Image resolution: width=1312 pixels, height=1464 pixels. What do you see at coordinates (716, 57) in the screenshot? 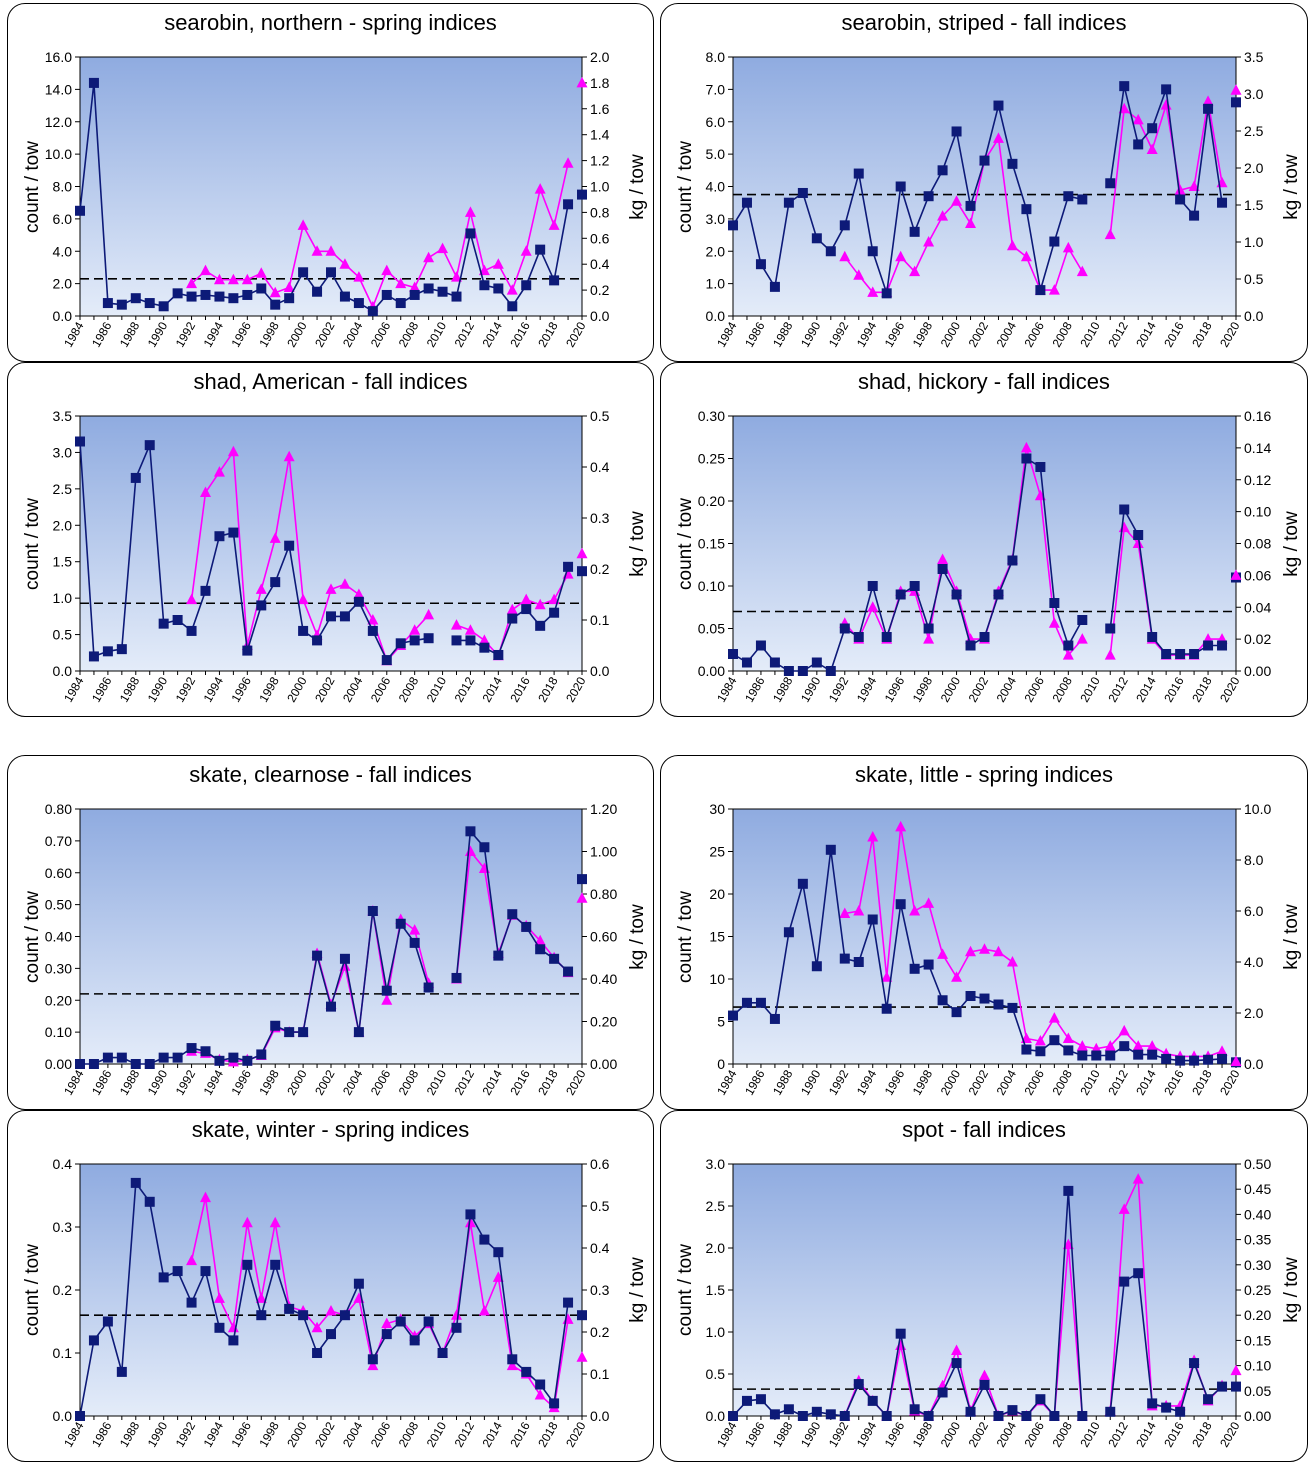
I see `y-tick-label: 8.0` at bounding box center [716, 57].